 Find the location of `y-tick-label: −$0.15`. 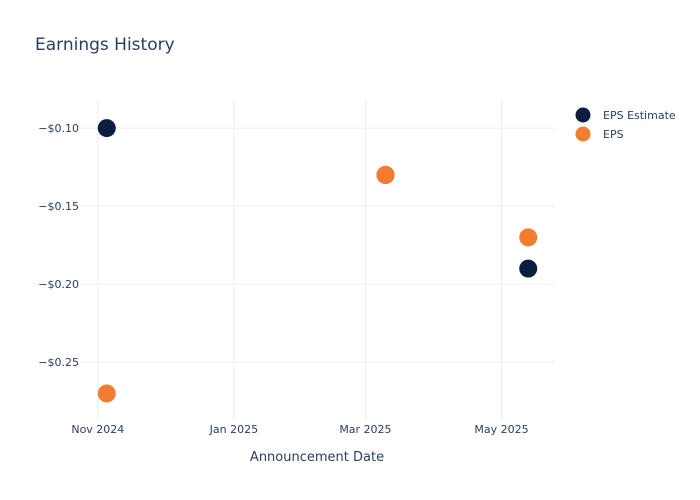

y-tick-label: −$0.15 is located at coordinates (58, 206).